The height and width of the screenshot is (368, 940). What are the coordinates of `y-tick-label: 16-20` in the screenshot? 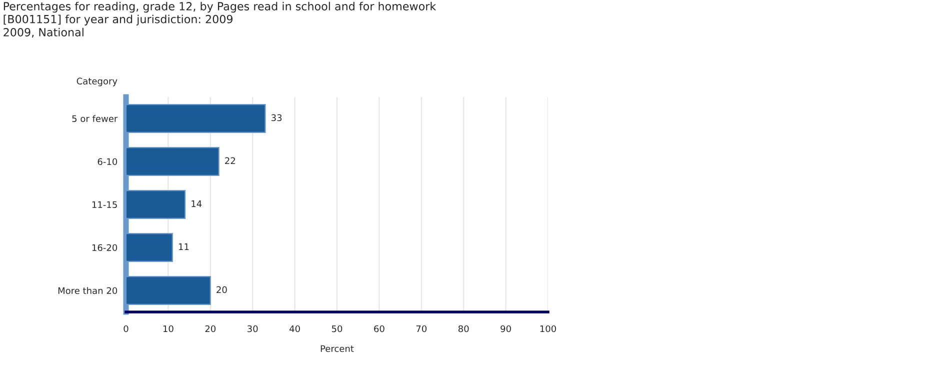 It's located at (105, 248).